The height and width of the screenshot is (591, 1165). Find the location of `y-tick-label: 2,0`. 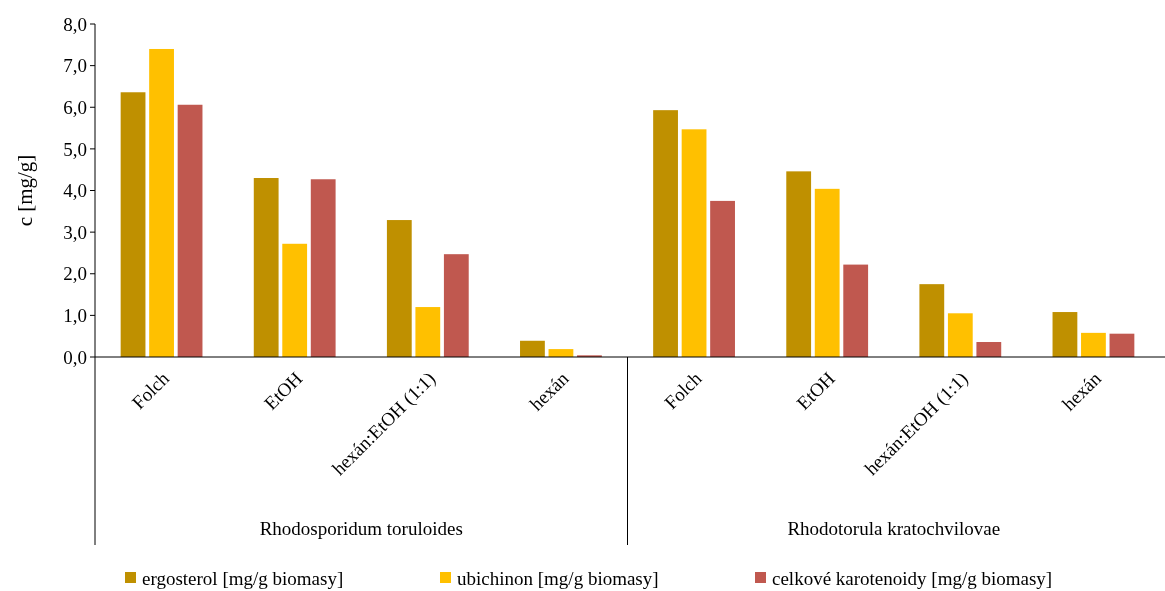

y-tick-label: 2,0 is located at coordinates (75, 274).